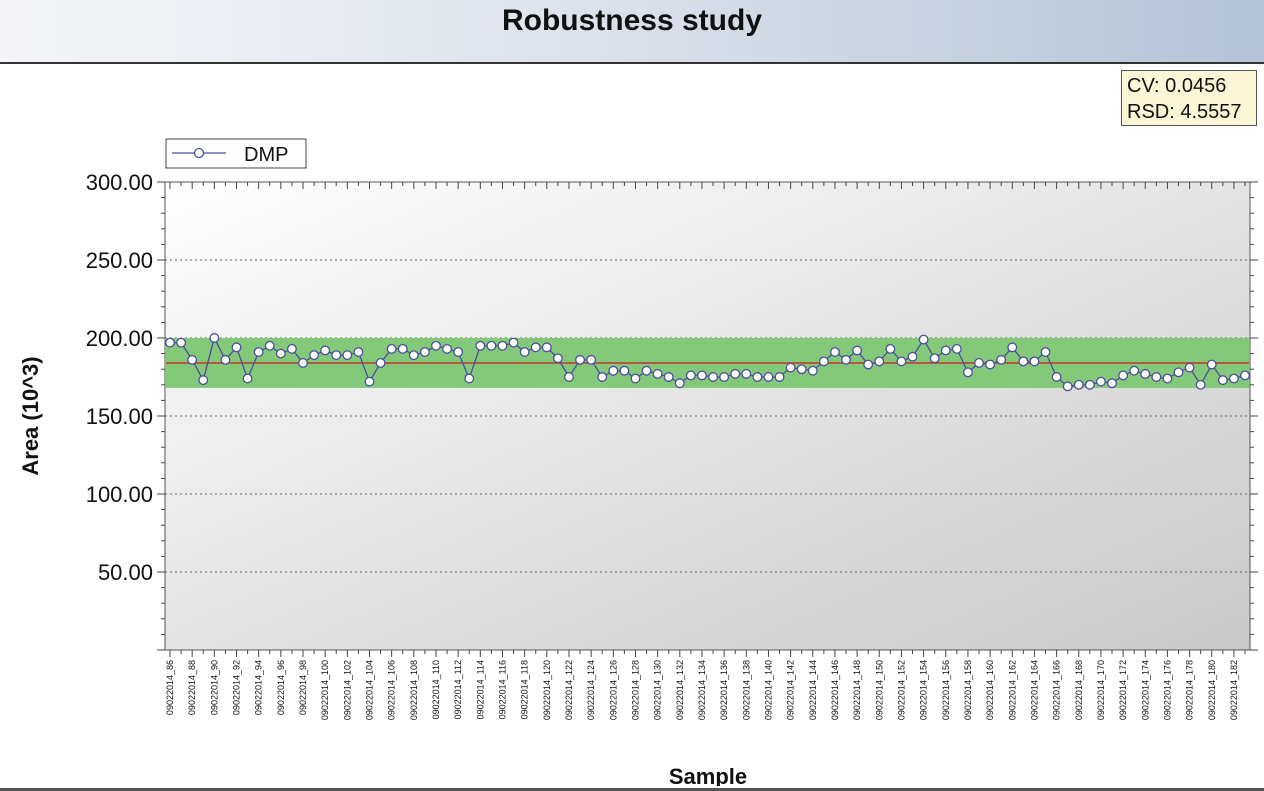 The height and width of the screenshot is (791, 1264). Describe the element at coordinates (199, 153) in the screenshot. I see `legend-marker` at that location.